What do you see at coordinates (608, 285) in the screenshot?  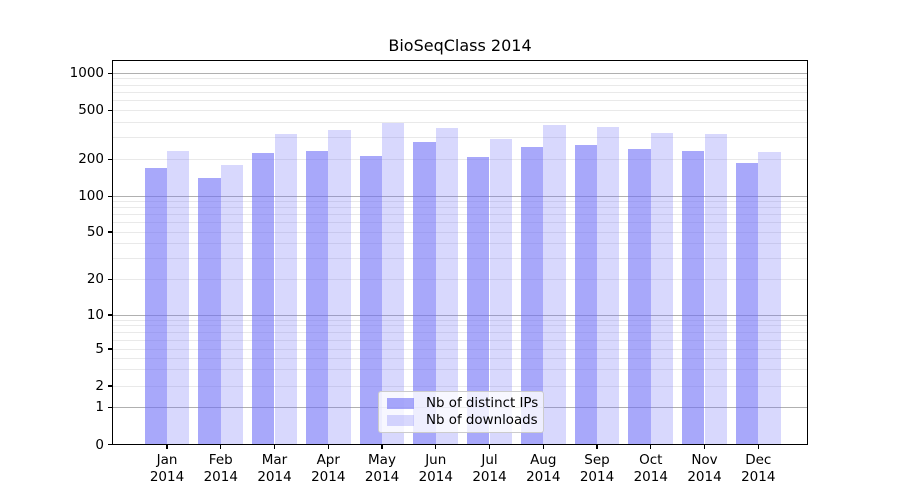 I see `bar-sep-downloads` at bounding box center [608, 285].